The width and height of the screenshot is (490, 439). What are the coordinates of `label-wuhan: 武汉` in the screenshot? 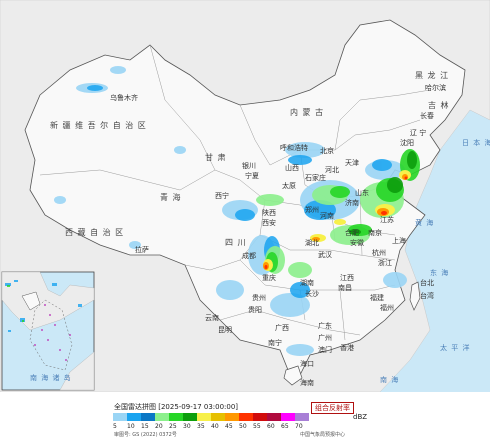 It's located at (325, 254).